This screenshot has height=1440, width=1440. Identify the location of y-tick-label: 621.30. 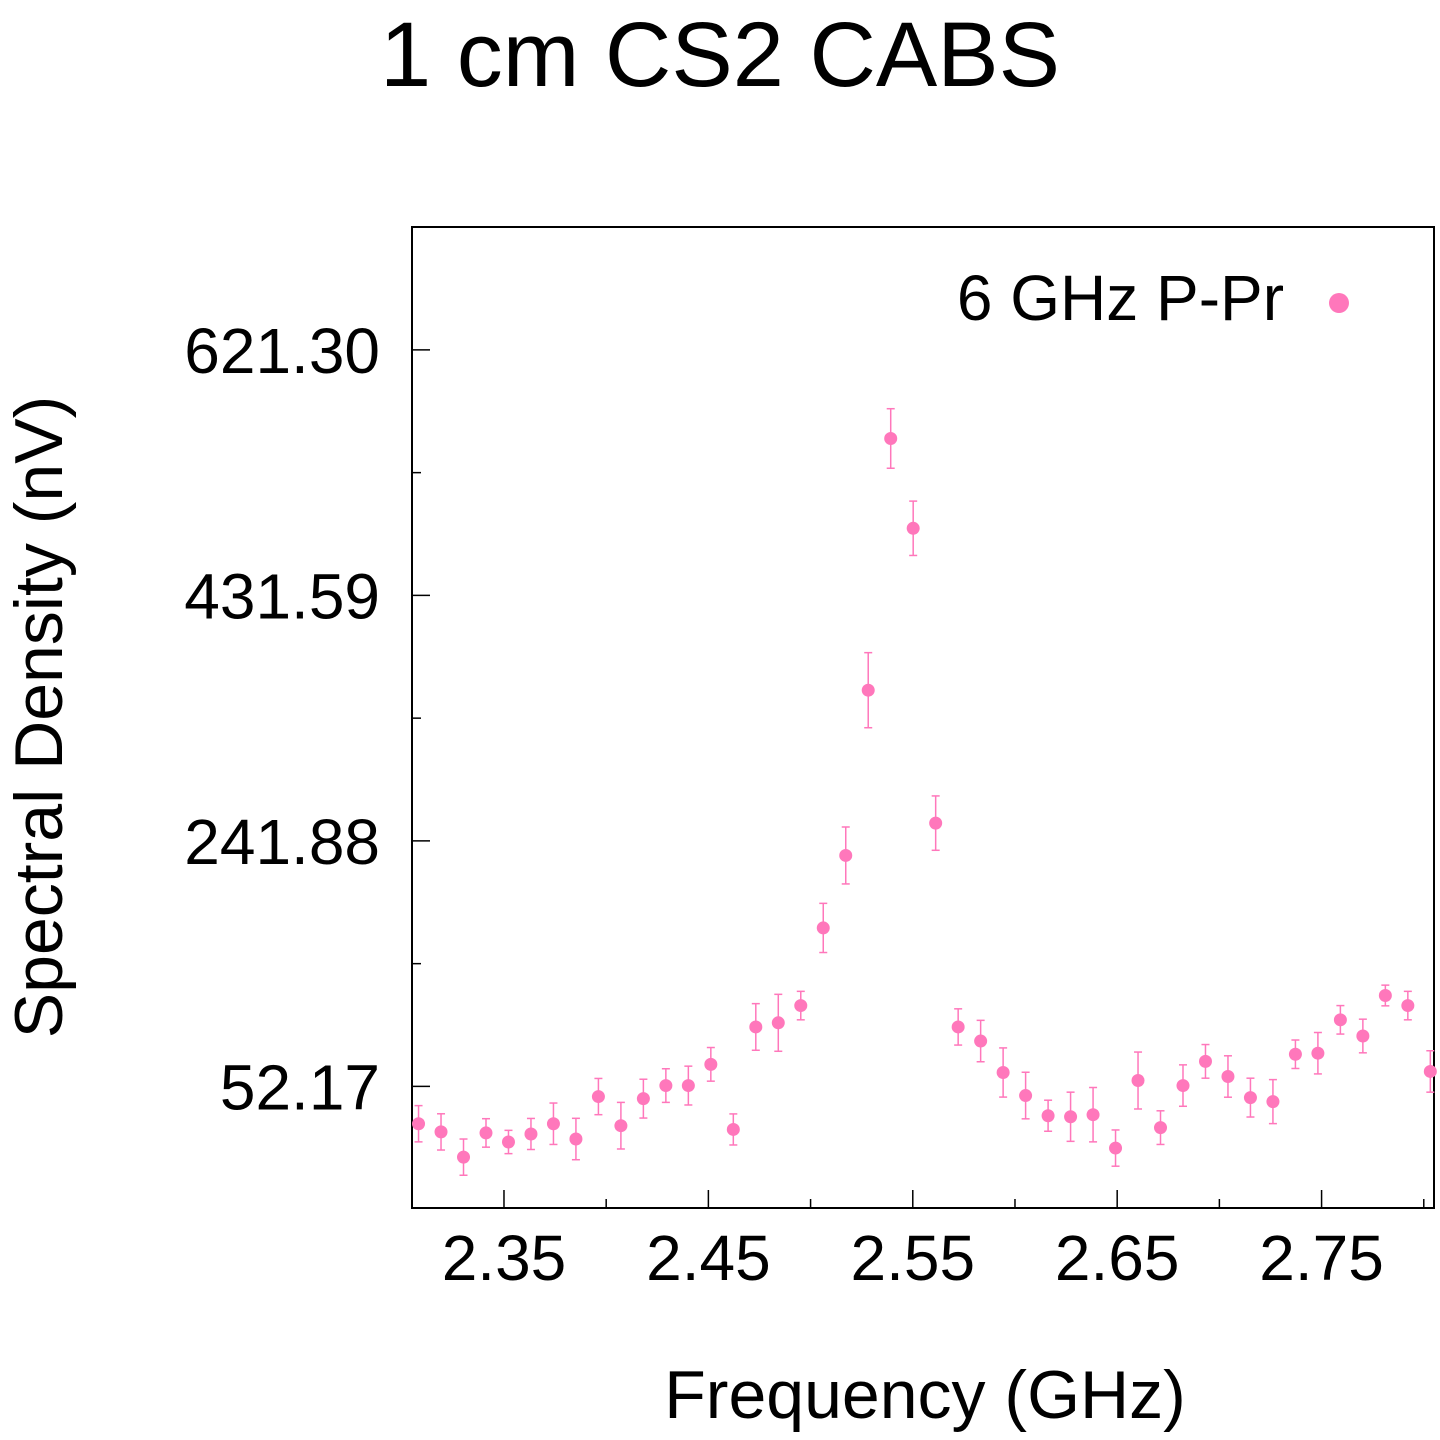
(282, 351).